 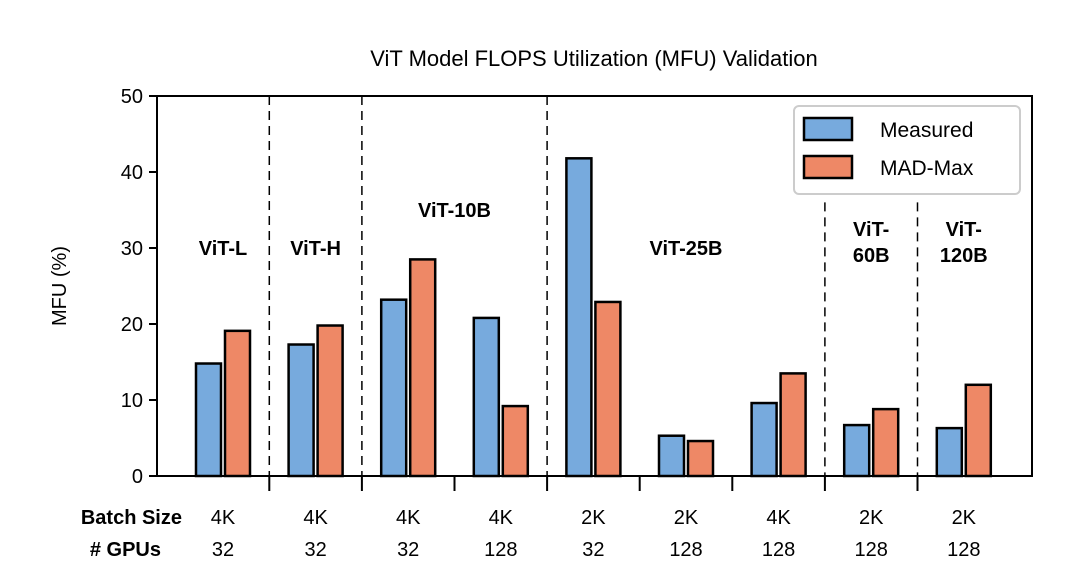 What do you see at coordinates (131, 518) in the screenshot?
I see `batch-size-row-header: Batch Size` at bounding box center [131, 518].